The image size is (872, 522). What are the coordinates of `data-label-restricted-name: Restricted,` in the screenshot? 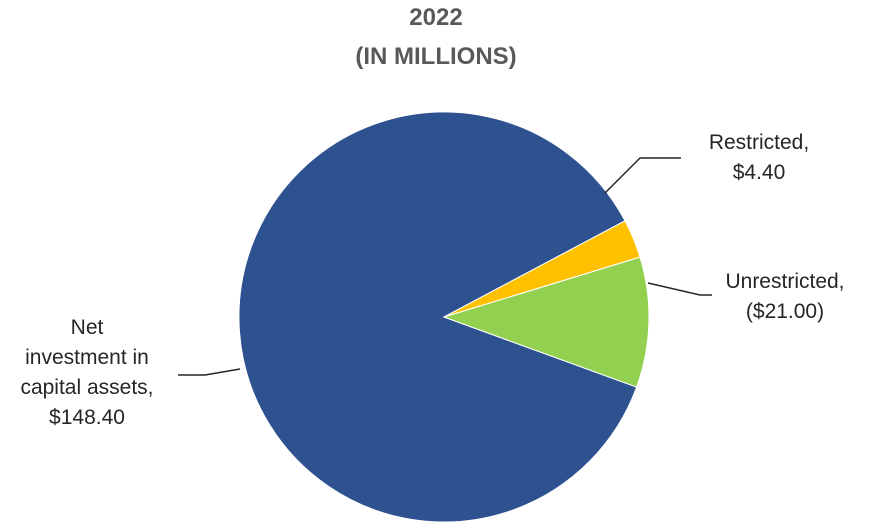 It's located at (759, 142).